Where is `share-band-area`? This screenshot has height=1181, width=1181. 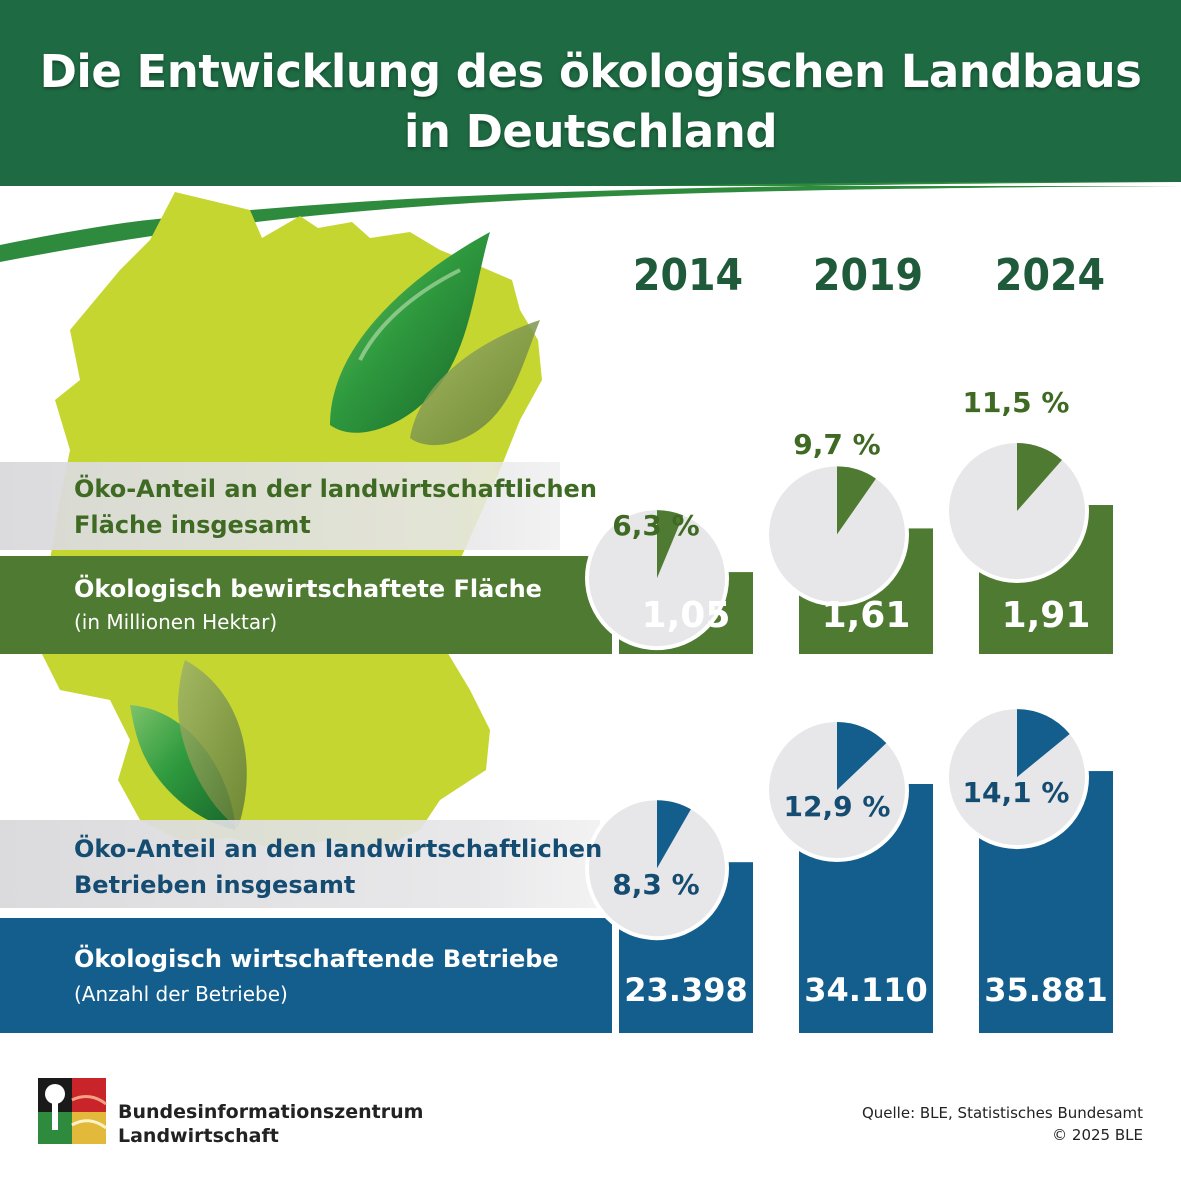 share-band-area is located at coordinates (280, 506).